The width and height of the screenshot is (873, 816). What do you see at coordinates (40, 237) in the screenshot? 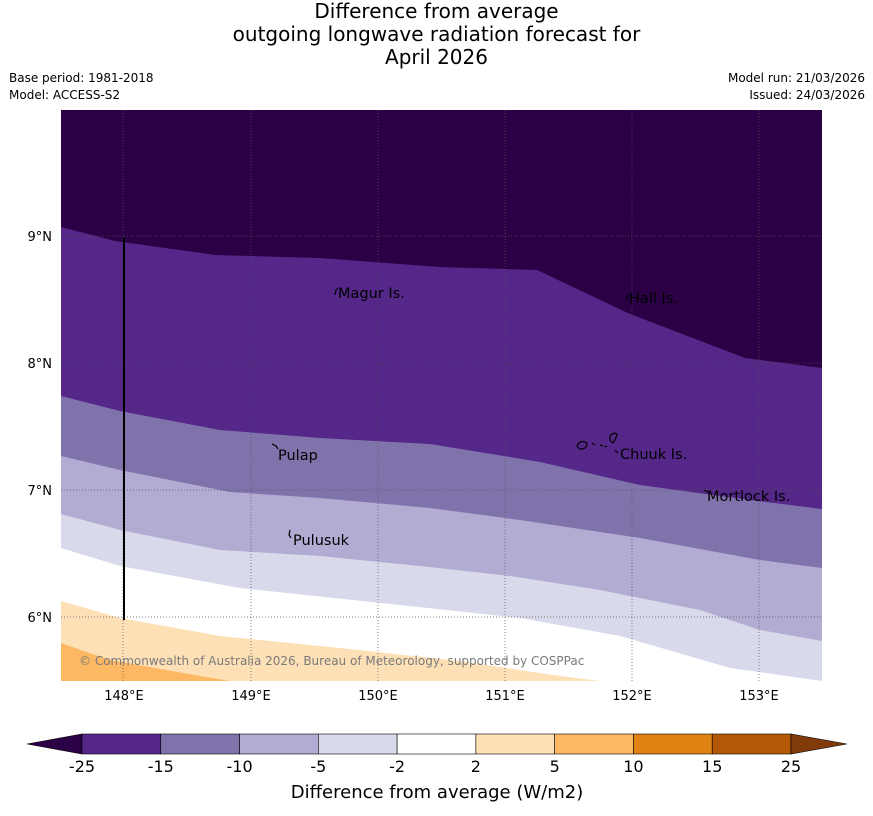
I see `lat-label-9n: 9°N` at bounding box center [40, 237].